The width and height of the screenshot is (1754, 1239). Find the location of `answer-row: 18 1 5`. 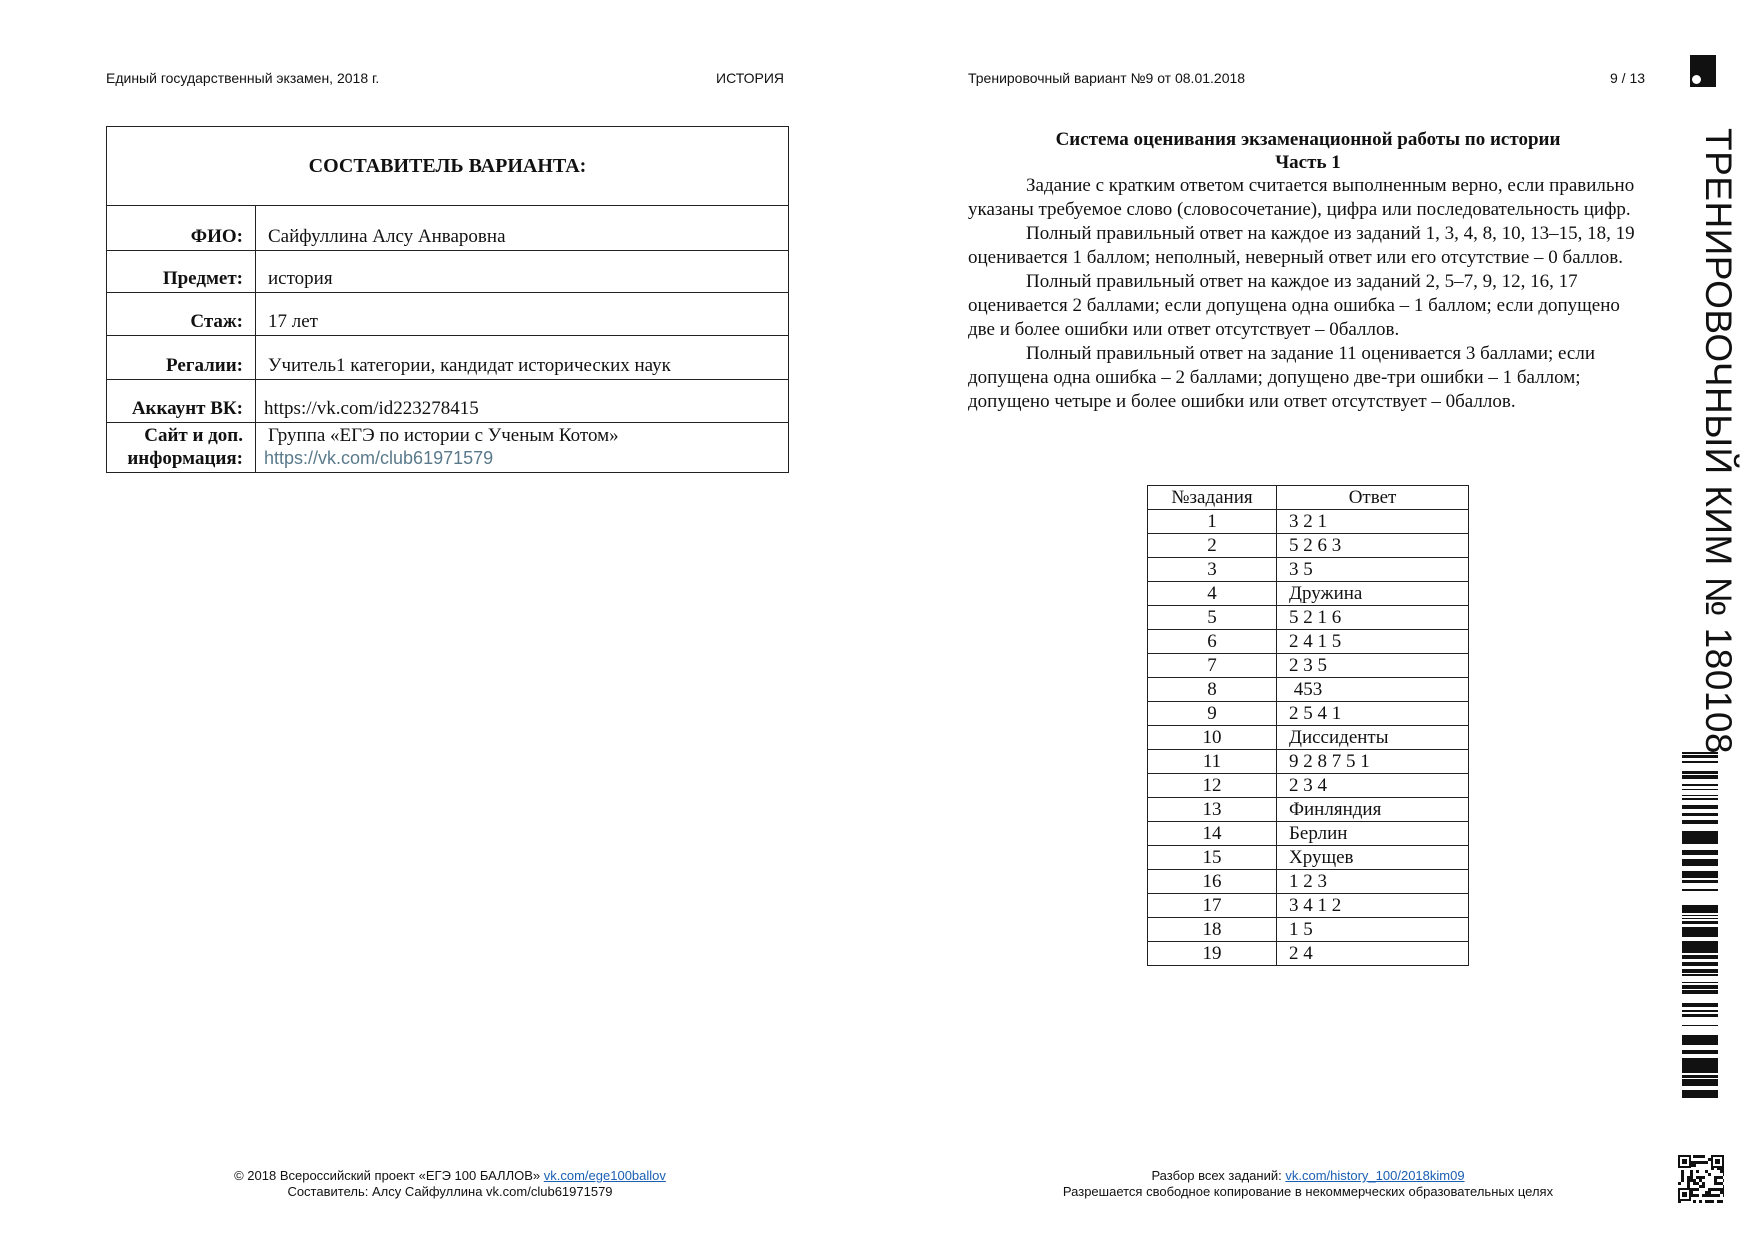

answer-row: 18 1 5 is located at coordinates (1308, 929).